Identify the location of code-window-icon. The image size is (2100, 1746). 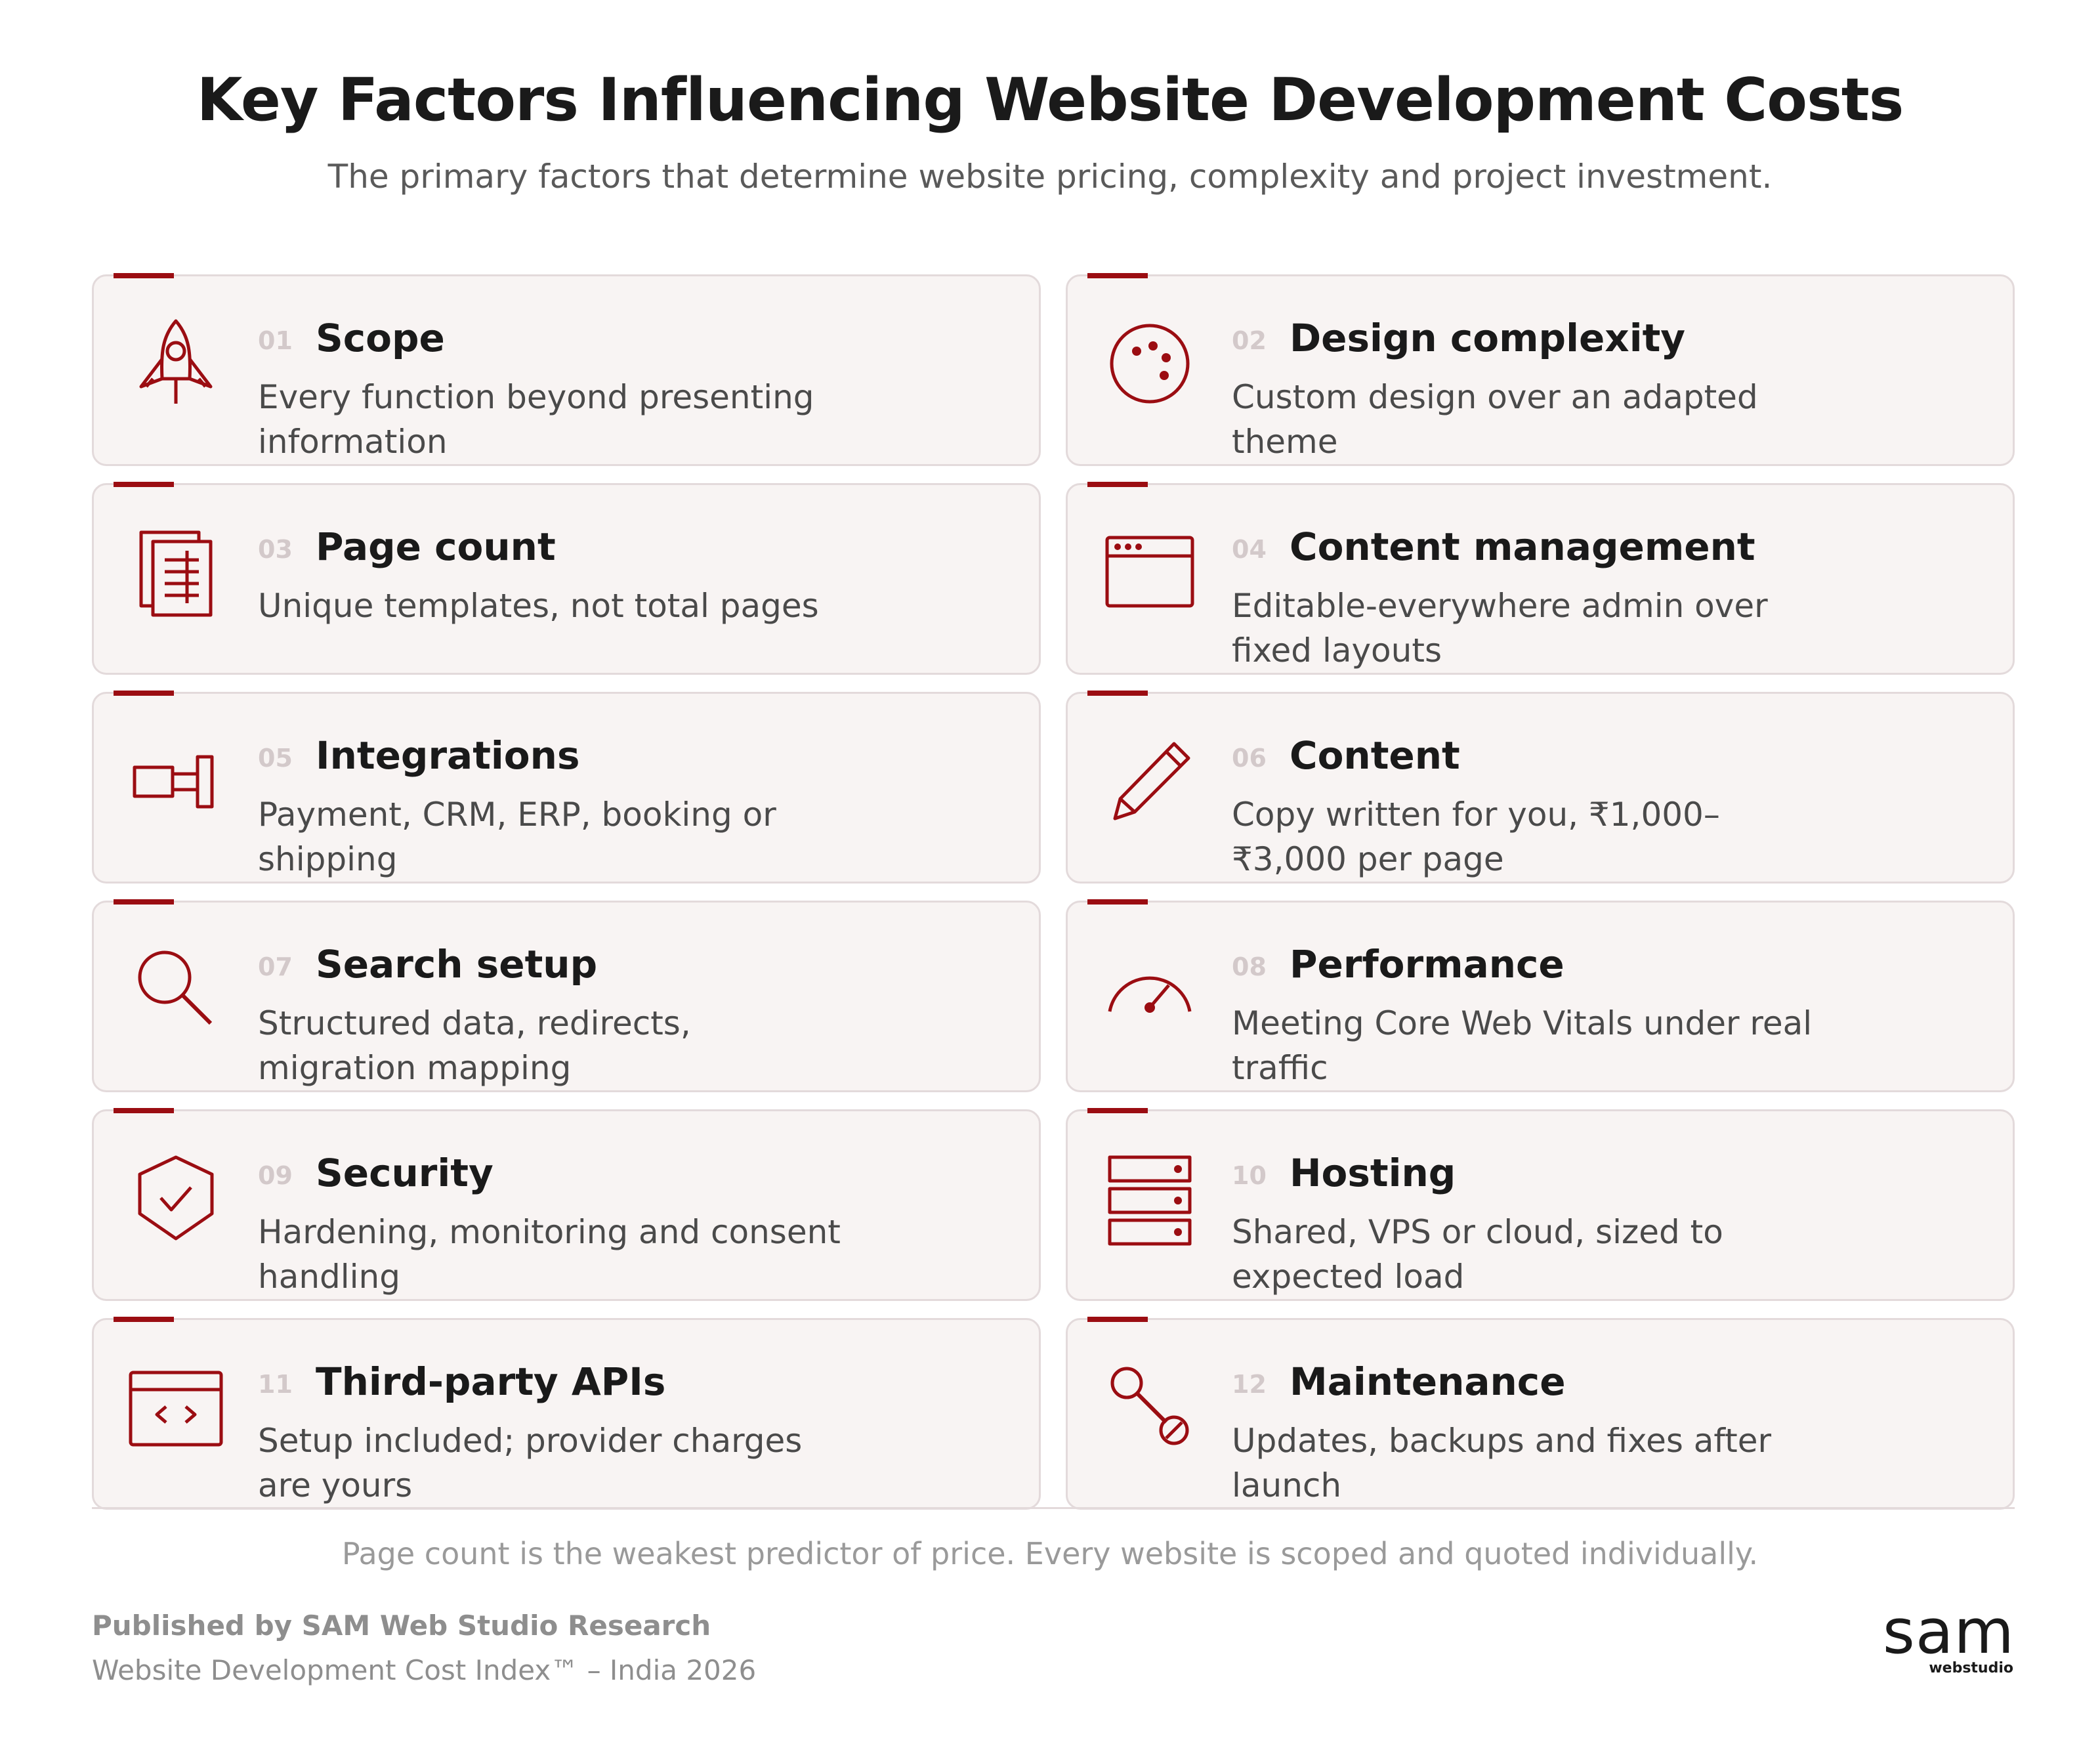
(176, 1406).